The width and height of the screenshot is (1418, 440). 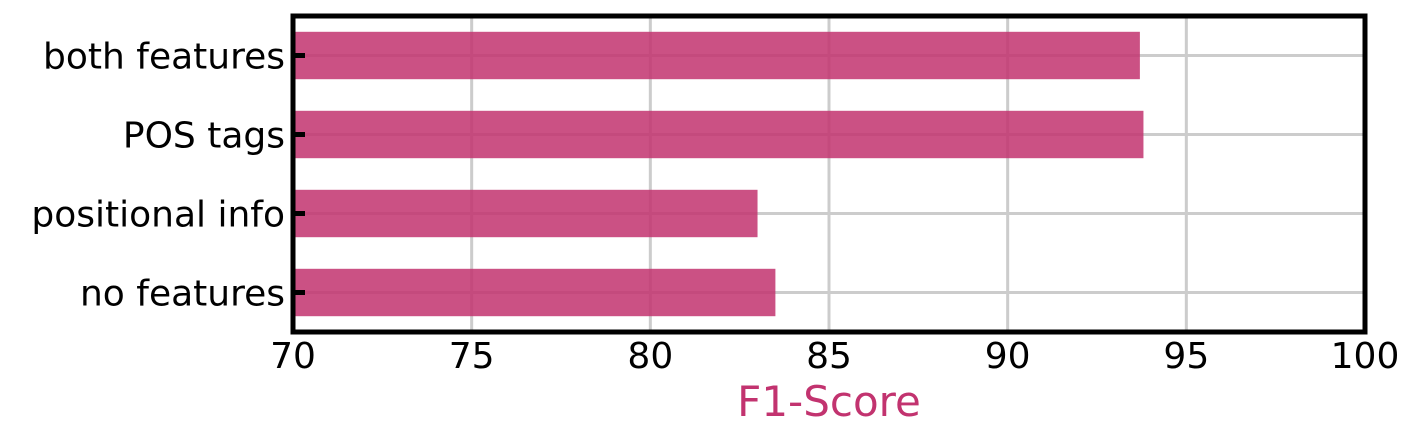 I want to click on x-tick-label: 85, so click(x=829, y=356).